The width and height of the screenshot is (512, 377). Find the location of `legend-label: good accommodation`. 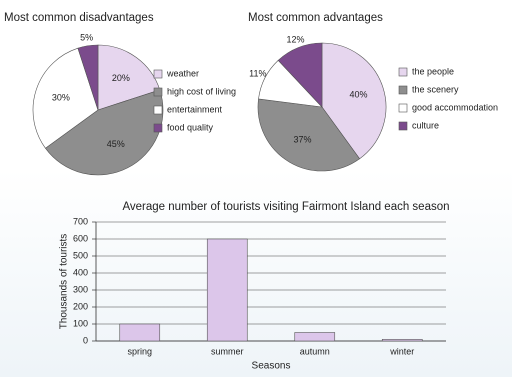

legend-label: good accommodation is located at coordinates (455, 107).